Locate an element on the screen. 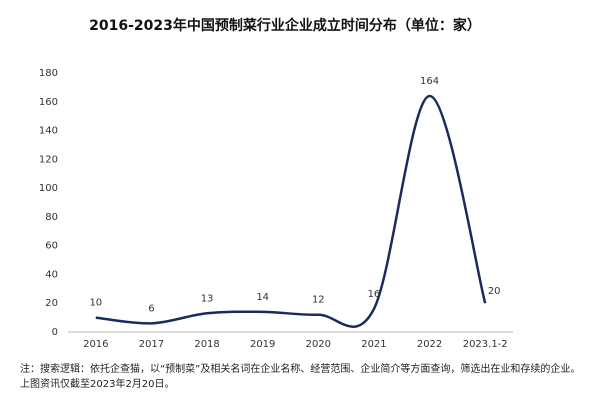 The width and height of the screenshot is (600, 401). x-tick-label: 2020 is located at coordinates (318, 344).